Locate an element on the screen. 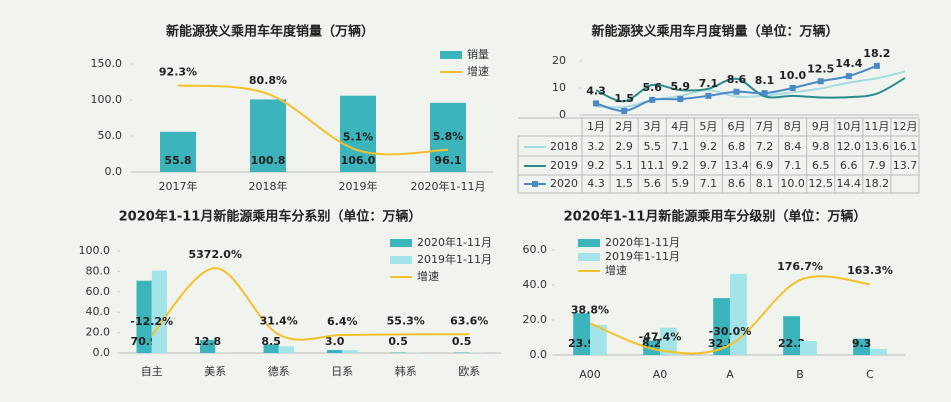  bar-label: 22.2 is located at coordinates (791, 343).